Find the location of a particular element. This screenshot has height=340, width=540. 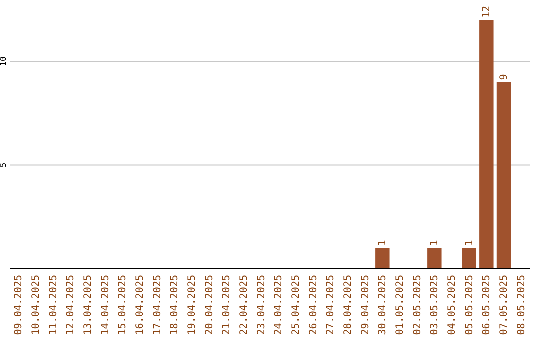

x-tick-label: 24.04.2025 is located at coordinates (279, 305).